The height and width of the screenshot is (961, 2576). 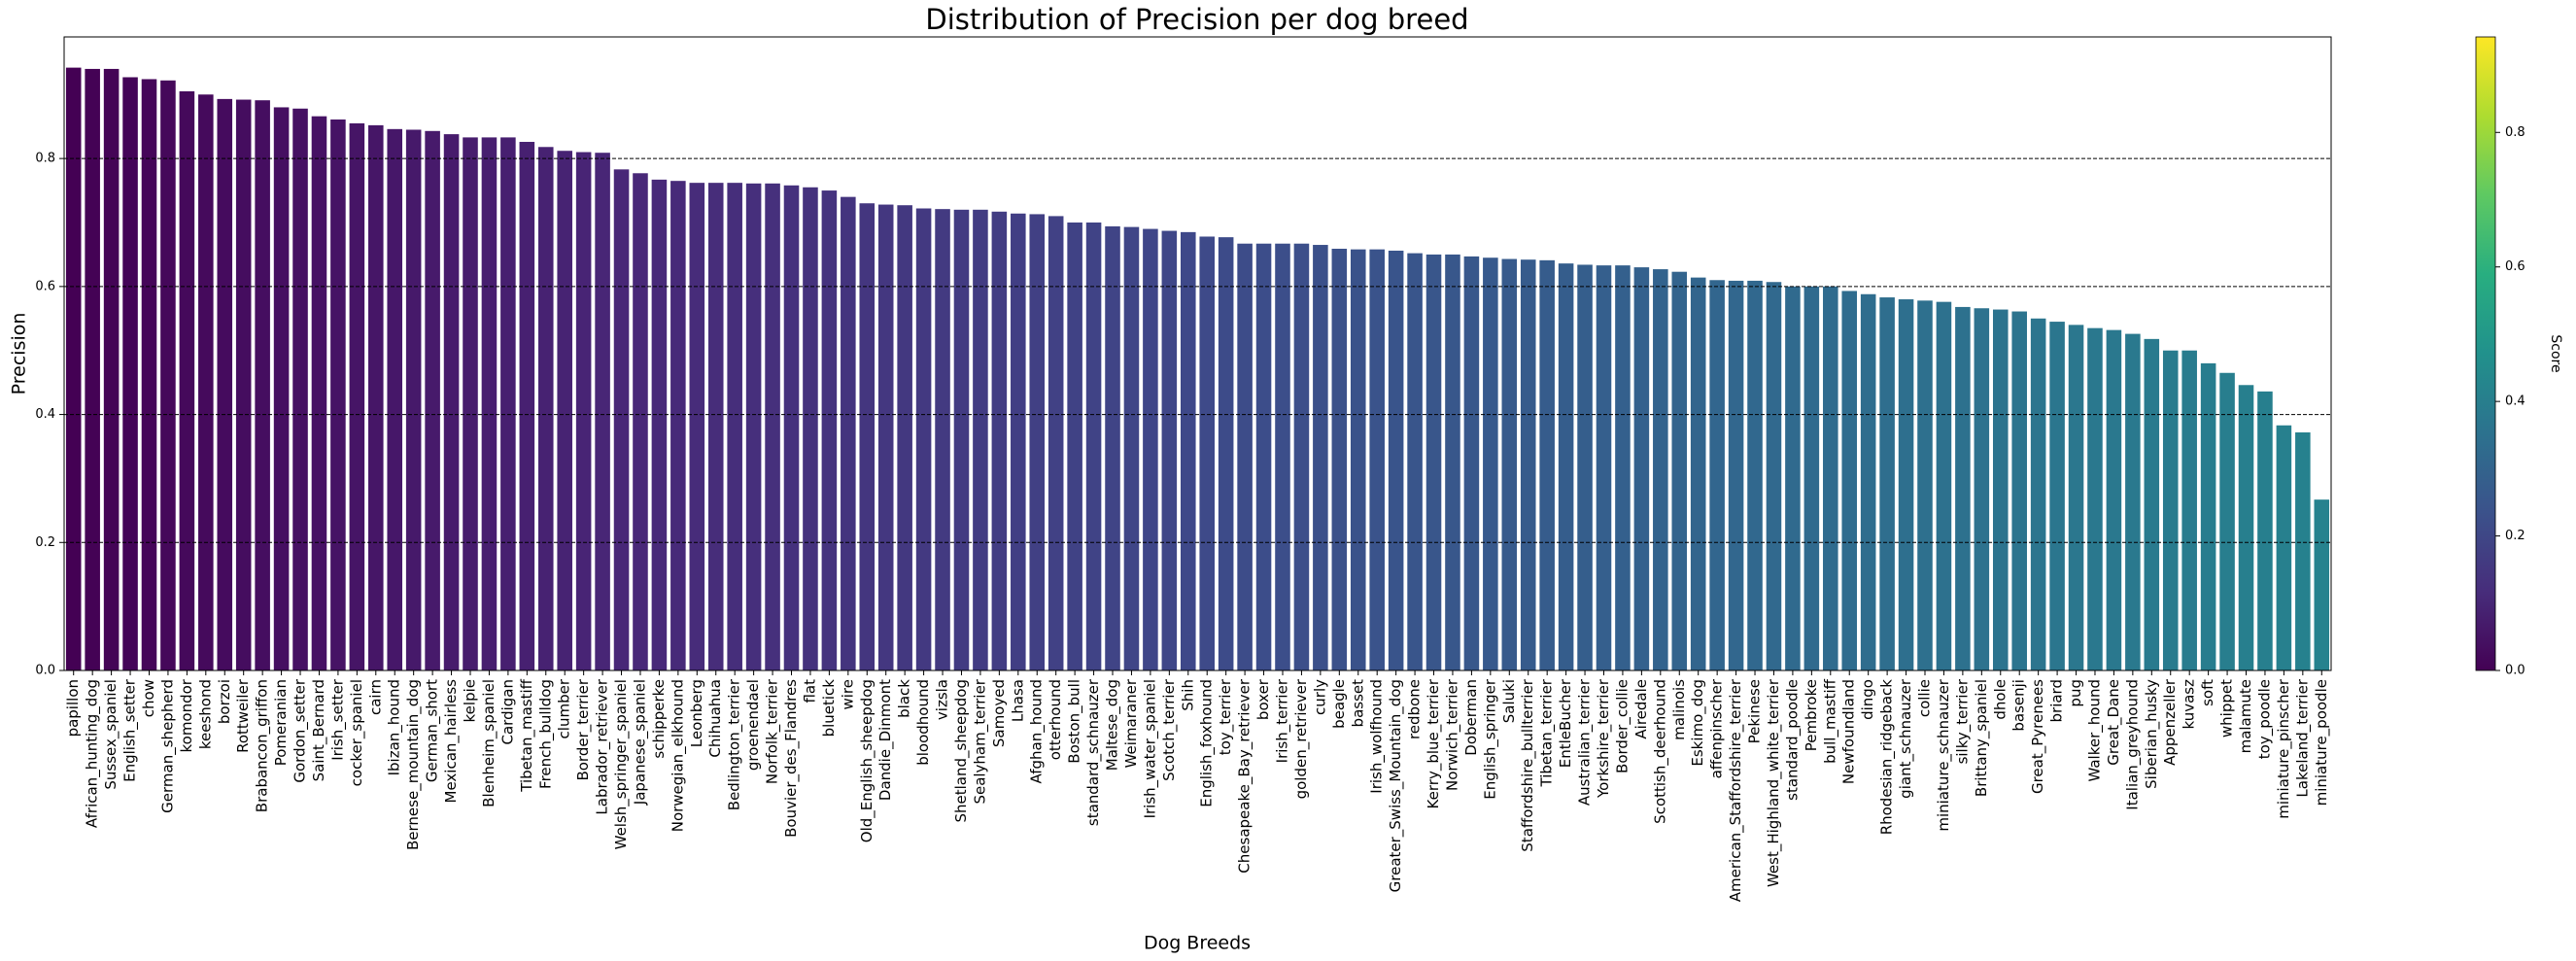 I want to click on x-tick-label: affenpinscher, so click(x=1717, y=728).